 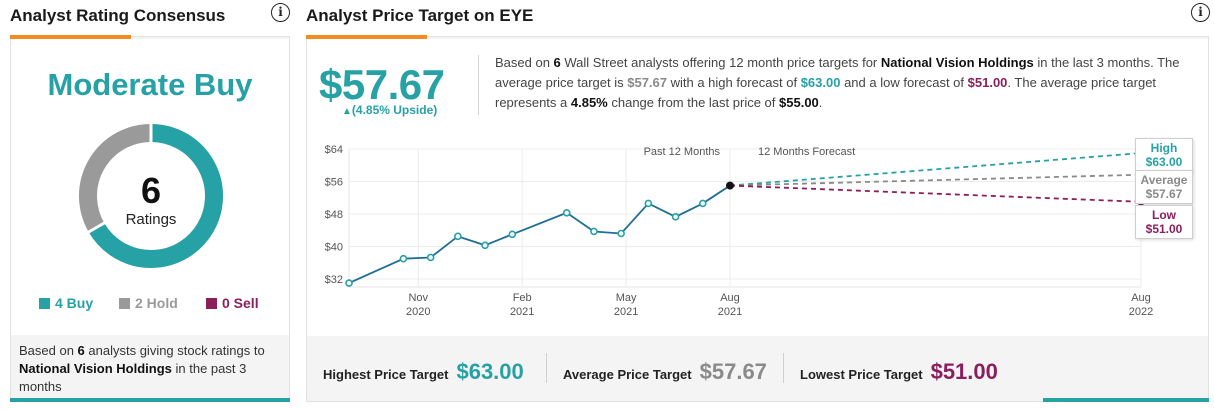 I want to click on footer-analyst-count: 6, so click(x=81, y=350).